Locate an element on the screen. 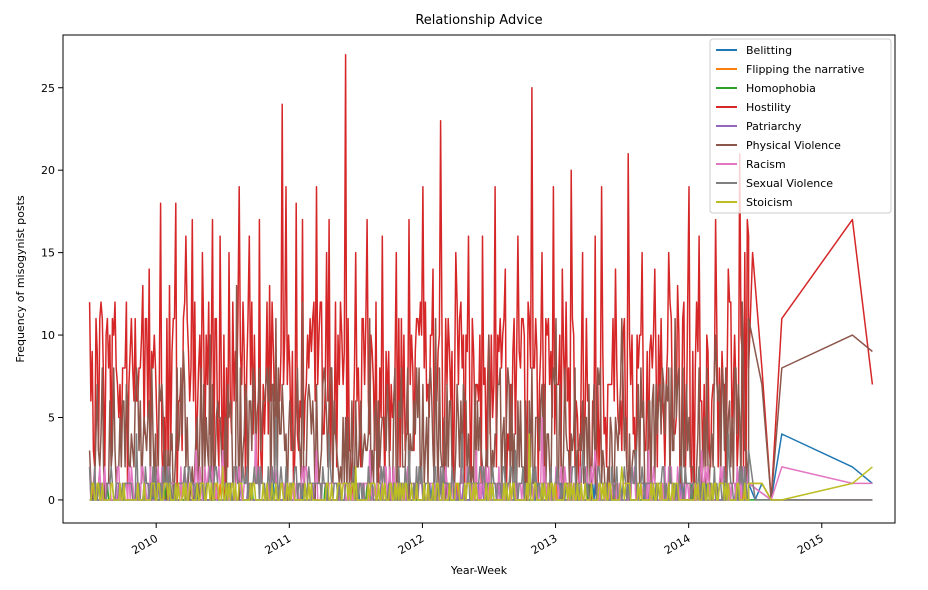  x-tick-label: 2015 is located at coordinates (810, 544).